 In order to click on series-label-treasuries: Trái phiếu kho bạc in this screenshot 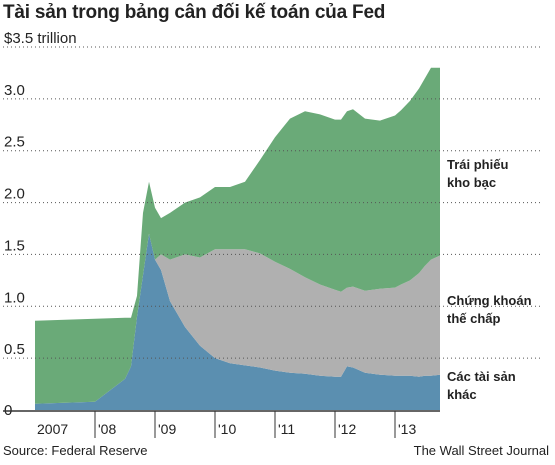, I will do `click(478, 173)`.